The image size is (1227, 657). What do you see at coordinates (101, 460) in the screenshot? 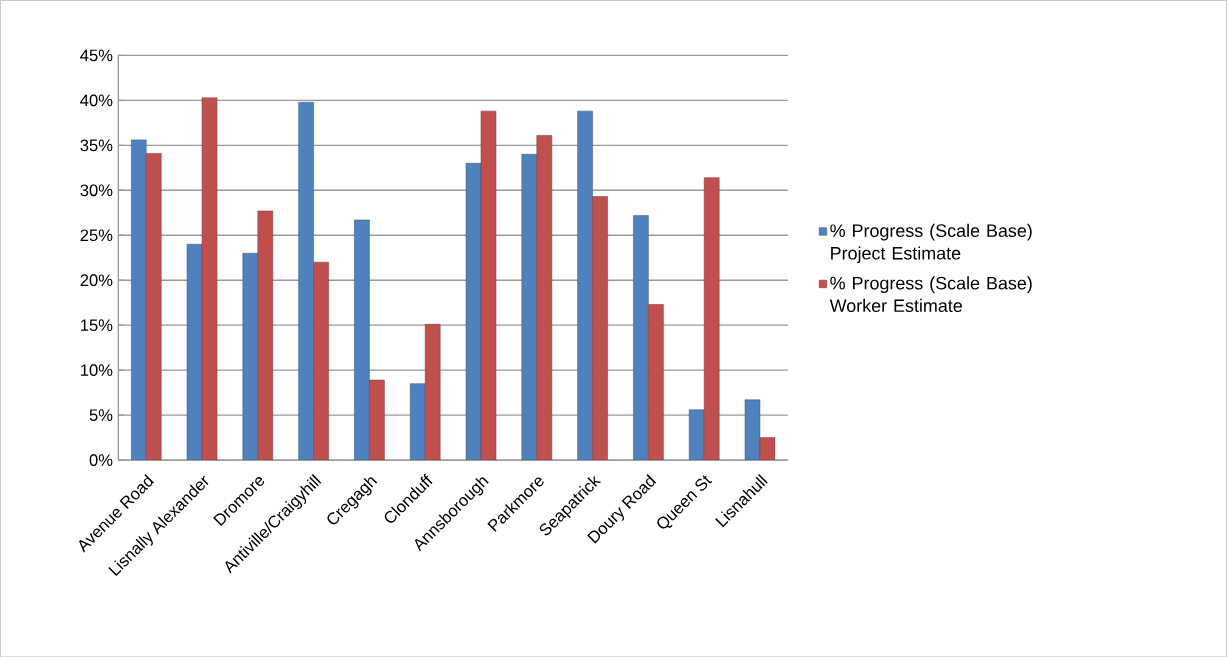
I see `y-tick-label: 0%` at bounding box center [101, 460].